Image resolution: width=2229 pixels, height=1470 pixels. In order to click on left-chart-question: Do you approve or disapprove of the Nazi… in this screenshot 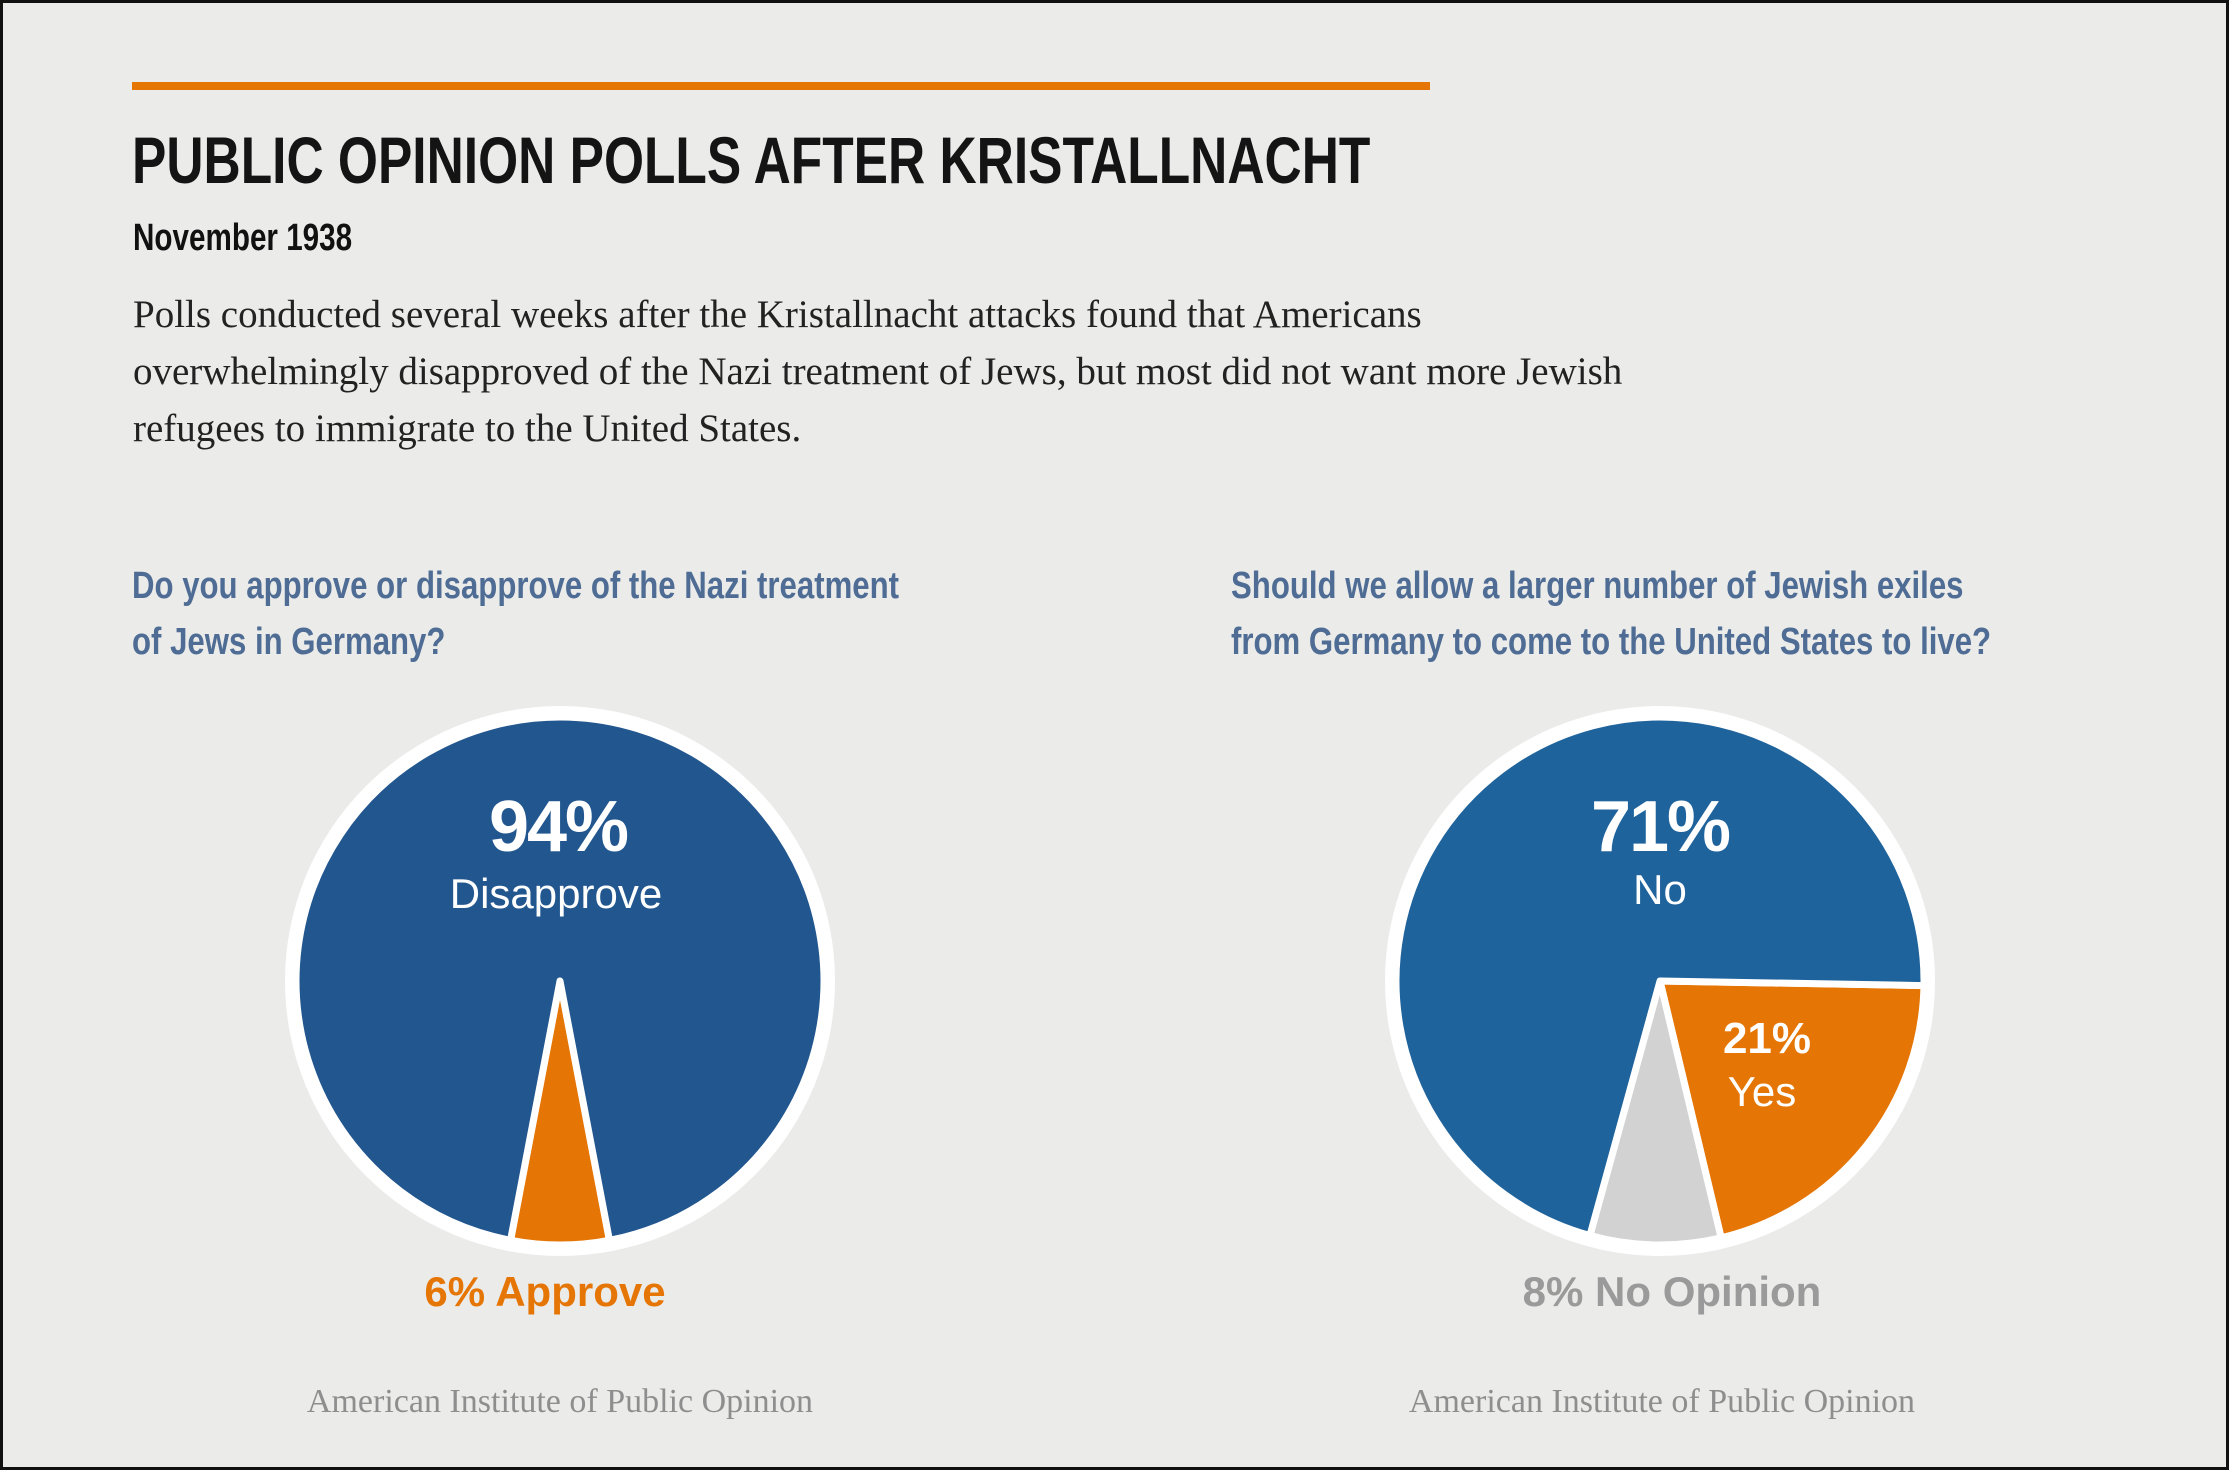, I will do `click(599, 614)`.